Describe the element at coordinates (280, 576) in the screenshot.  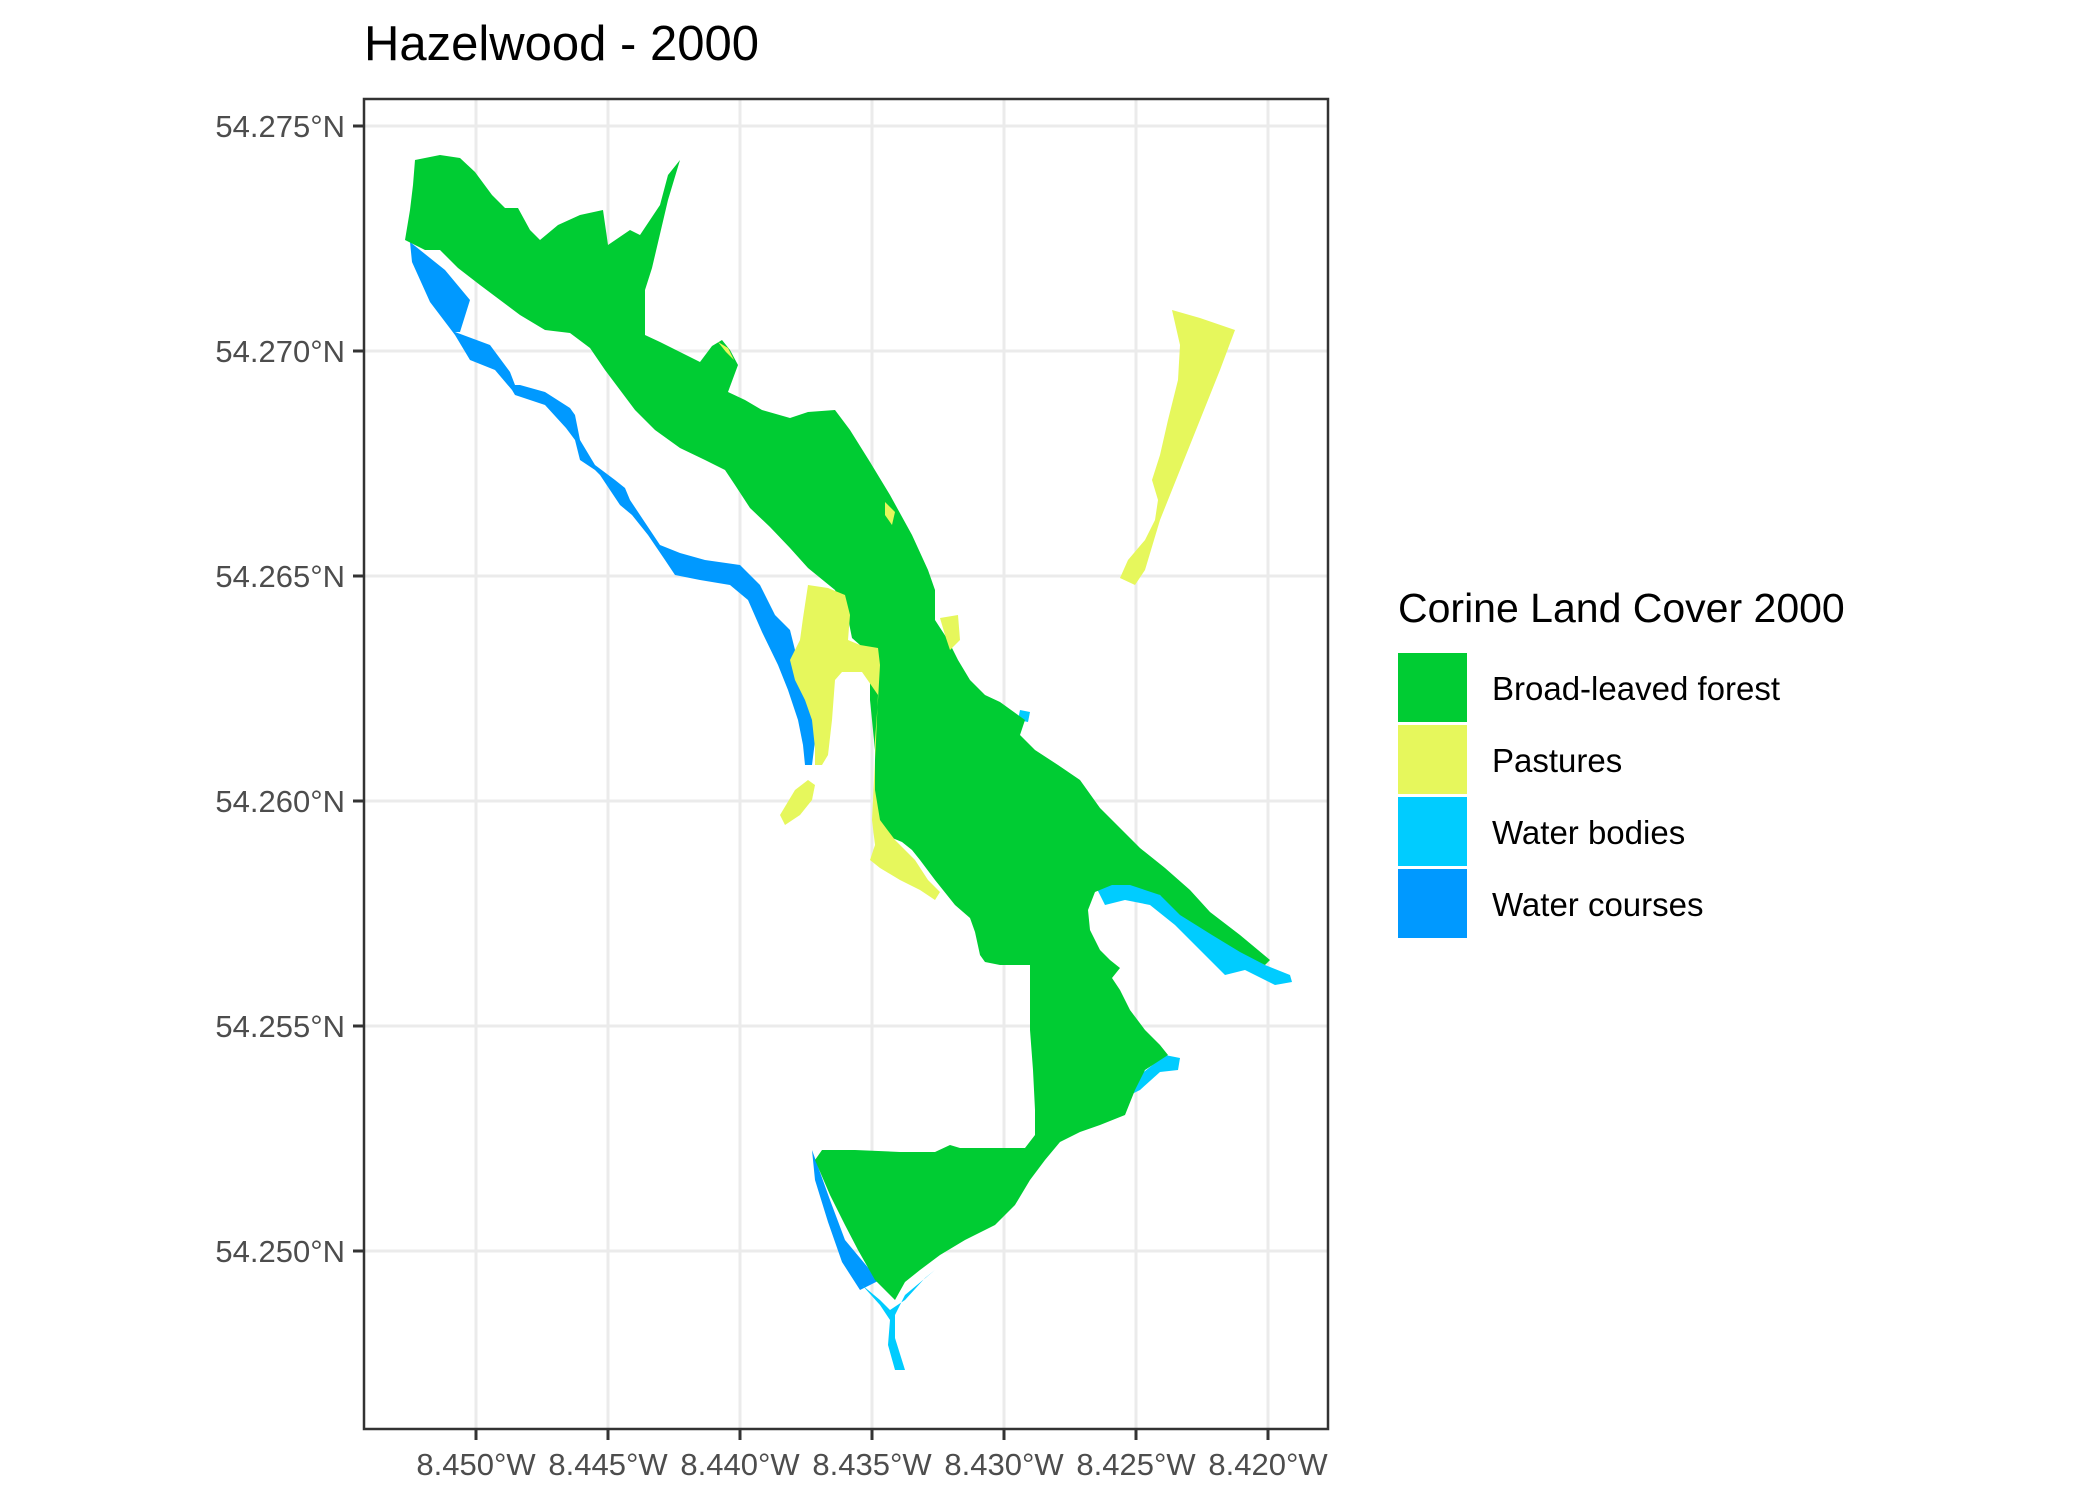
I see `y-tick-label: 54.265°N` at that location.